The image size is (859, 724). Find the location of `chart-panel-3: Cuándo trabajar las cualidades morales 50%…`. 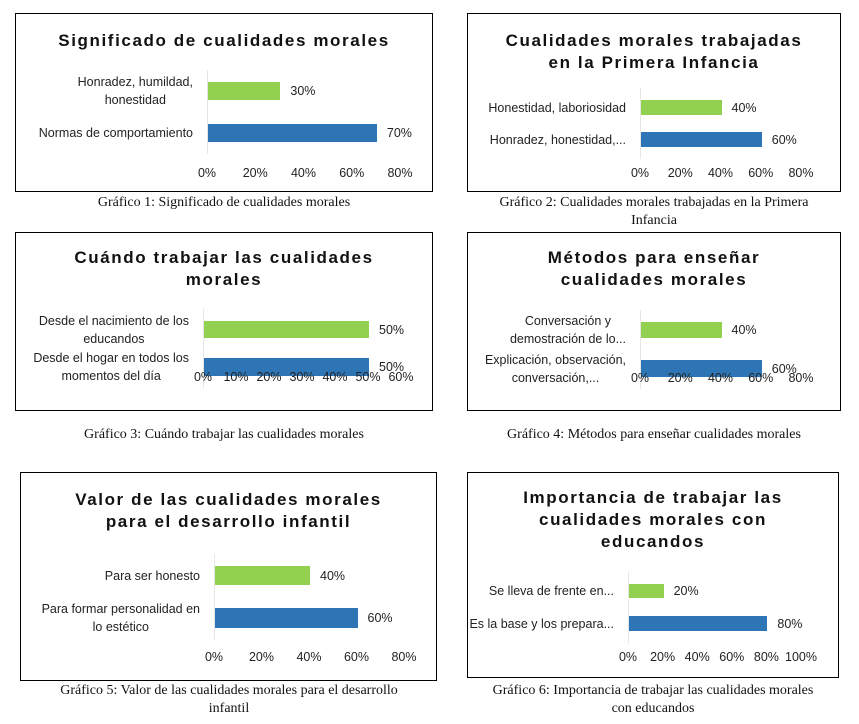

chart-panel-3: Cuándo trabajar las cualidades morales 50%… is located at coordinates (224, 321).